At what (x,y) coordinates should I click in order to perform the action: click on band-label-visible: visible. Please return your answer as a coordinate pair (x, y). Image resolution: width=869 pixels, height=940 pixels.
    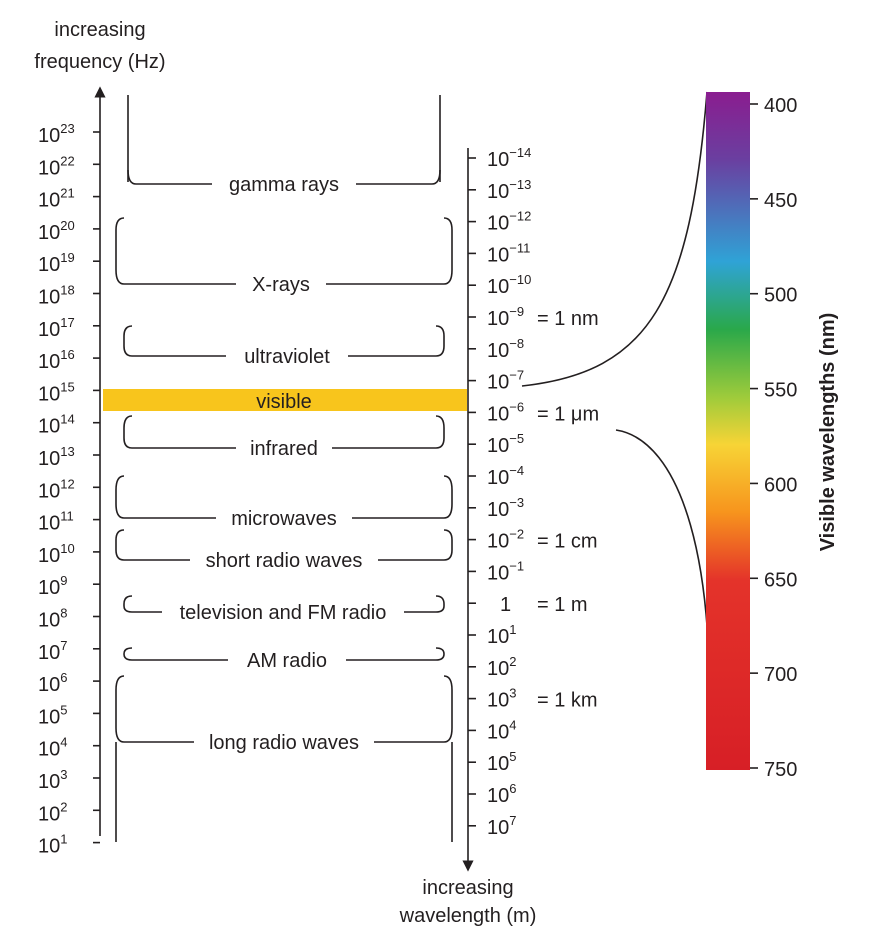
    Looking at the image, I should click on (284, 402).